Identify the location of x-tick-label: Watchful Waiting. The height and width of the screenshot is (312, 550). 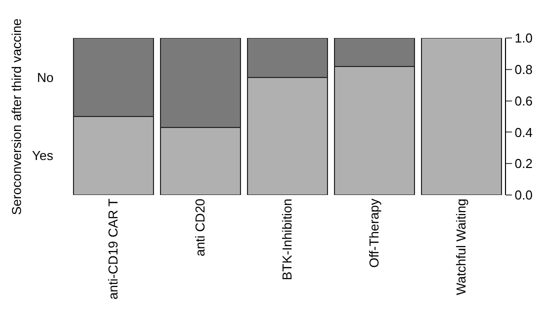
(461, 247).